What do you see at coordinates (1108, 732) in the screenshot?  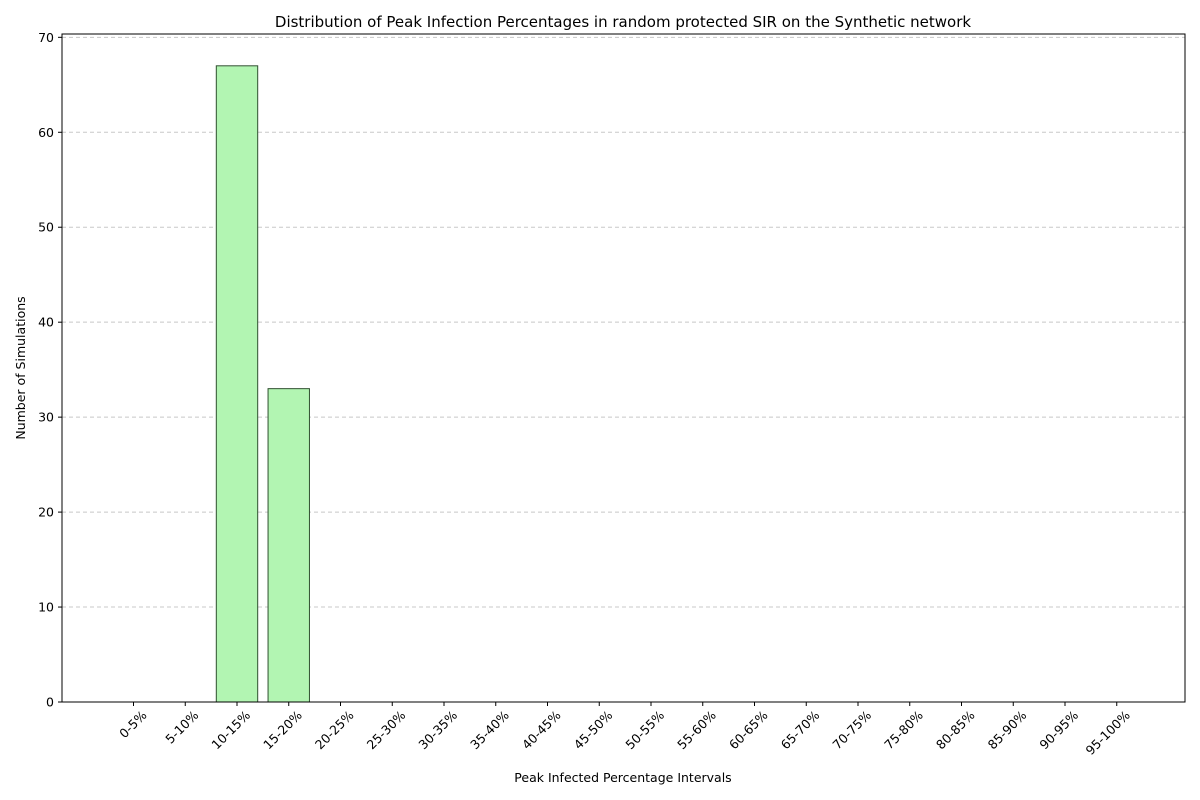 I see `x-tick-label: 95-100%` at bounding box center [1108, 732].